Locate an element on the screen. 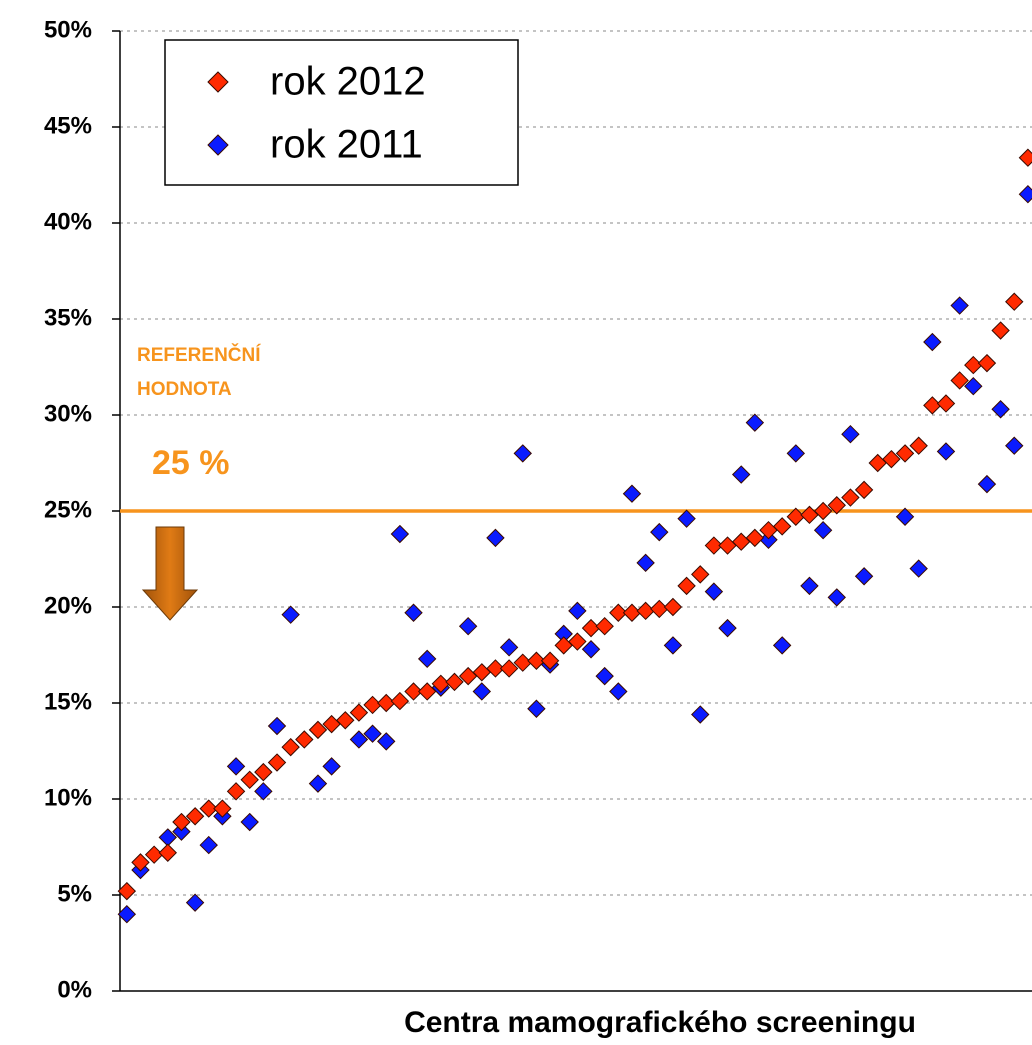  y-tick-label: 40% is located at coordinates (68, 221).